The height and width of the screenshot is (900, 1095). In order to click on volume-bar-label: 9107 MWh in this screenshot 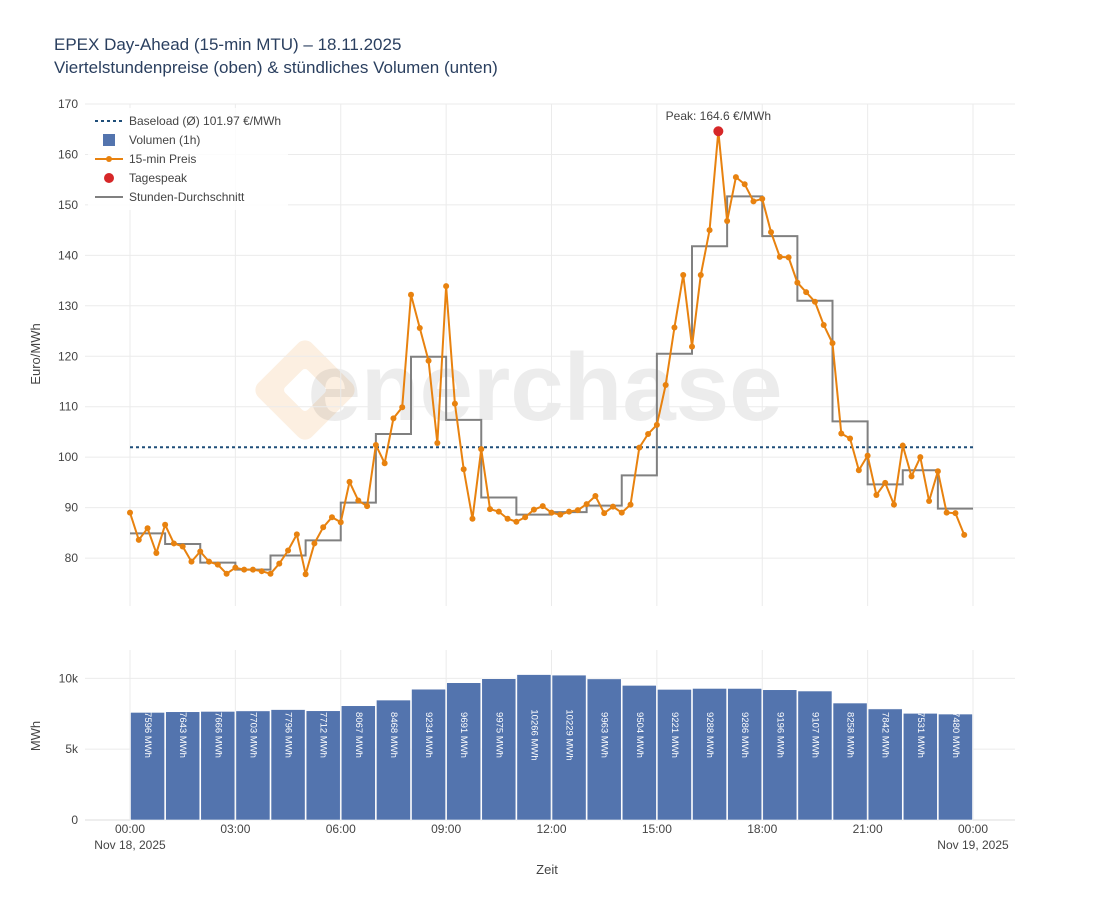, I will do `click(814, 735)`.